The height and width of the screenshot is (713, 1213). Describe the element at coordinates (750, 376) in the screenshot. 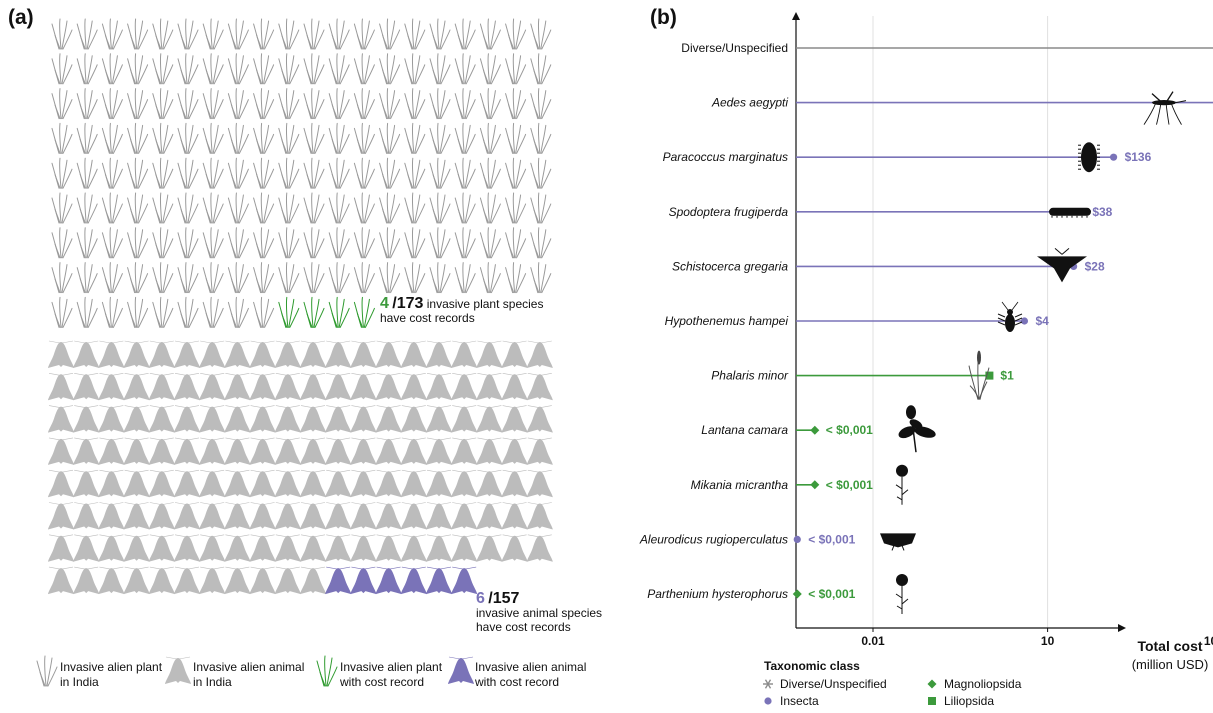

I see `row-label: Phalaris minor` at that location.